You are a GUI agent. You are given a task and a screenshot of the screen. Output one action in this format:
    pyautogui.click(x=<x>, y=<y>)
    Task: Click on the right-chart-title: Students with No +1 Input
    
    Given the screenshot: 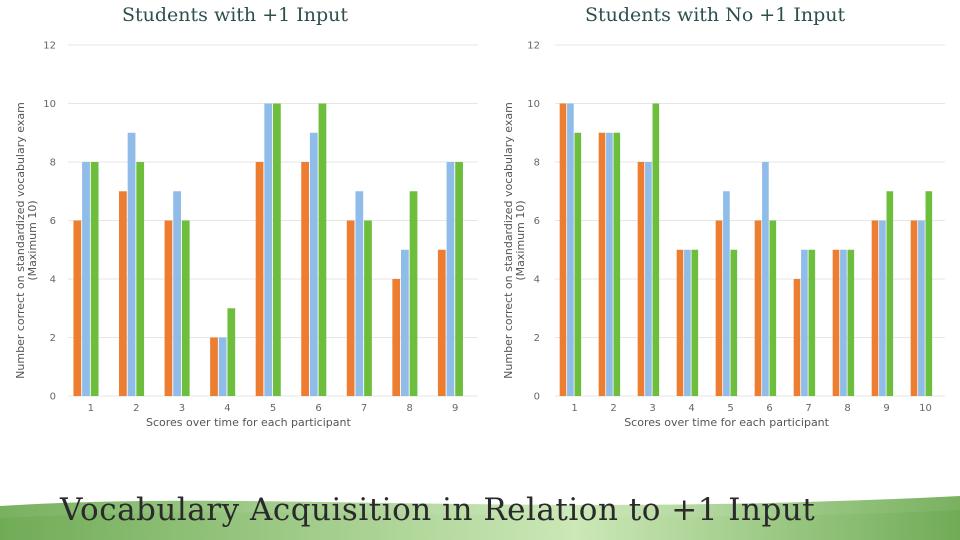 What is the action you would take?
    pyautogui.click(x=715, y=15)
    